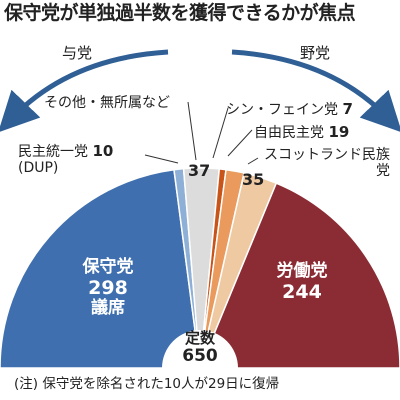 The height and width of the screenshot is (400, 400). Describe the element at coordinates (84, 91) in the screenshot. I see `ruling-arrow` at that location.